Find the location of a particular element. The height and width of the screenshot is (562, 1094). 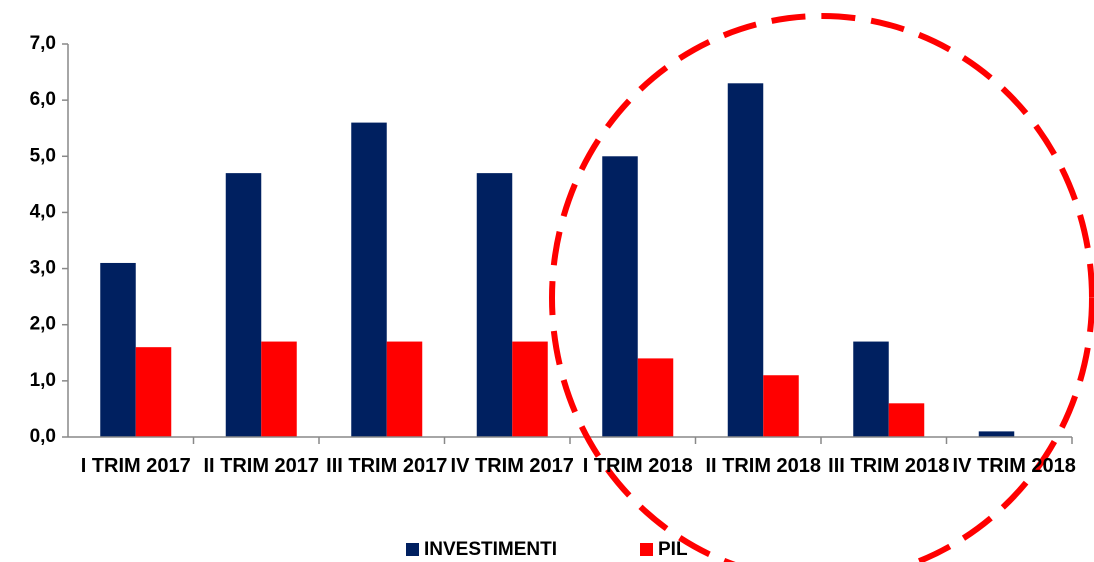

y-tick-label: 4,0 is located at coordinates (43, 211).